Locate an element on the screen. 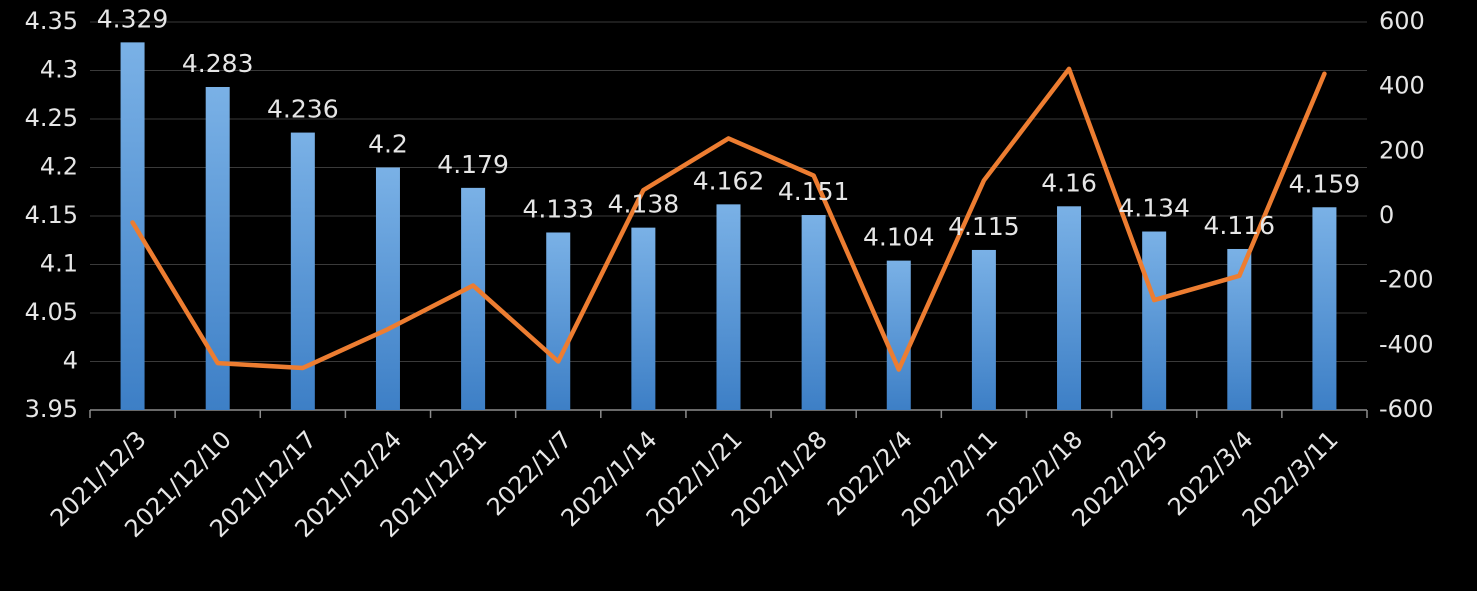 The height and width of the screenshot is (591, 1477). y-tick-label: 4.05 is located at coordinates (51, 312).